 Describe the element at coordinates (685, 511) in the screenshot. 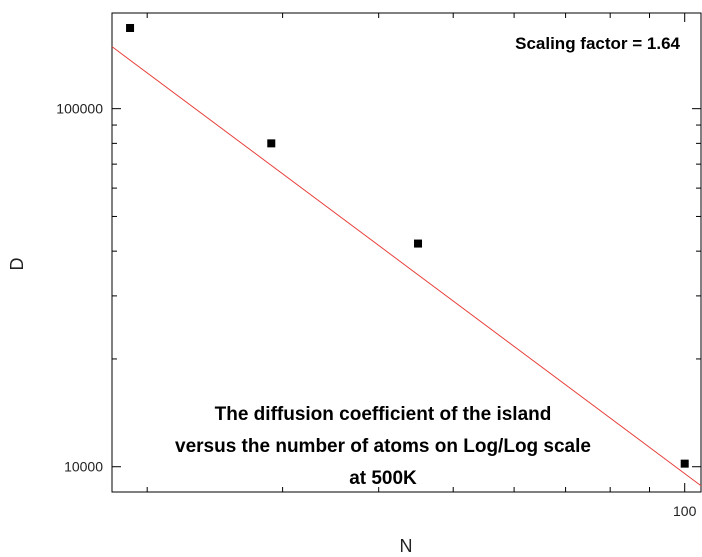

I see `x-tick-label: 100` at that location.